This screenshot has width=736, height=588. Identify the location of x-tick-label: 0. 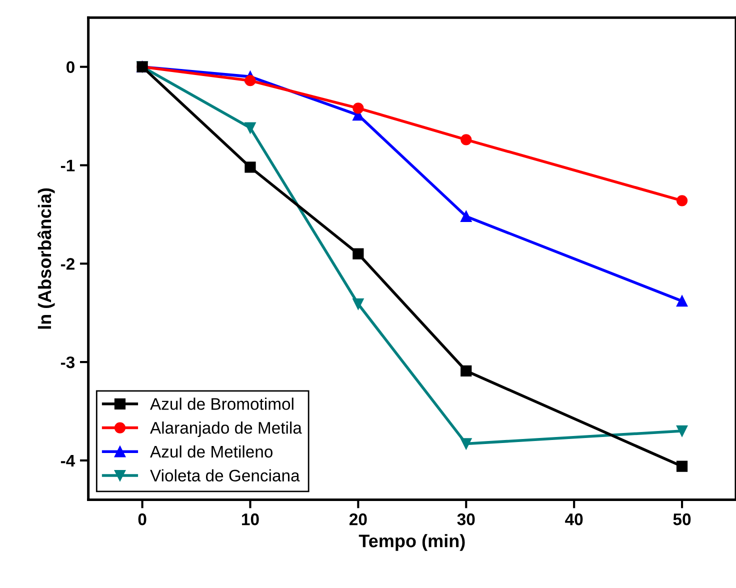
(142, 519).